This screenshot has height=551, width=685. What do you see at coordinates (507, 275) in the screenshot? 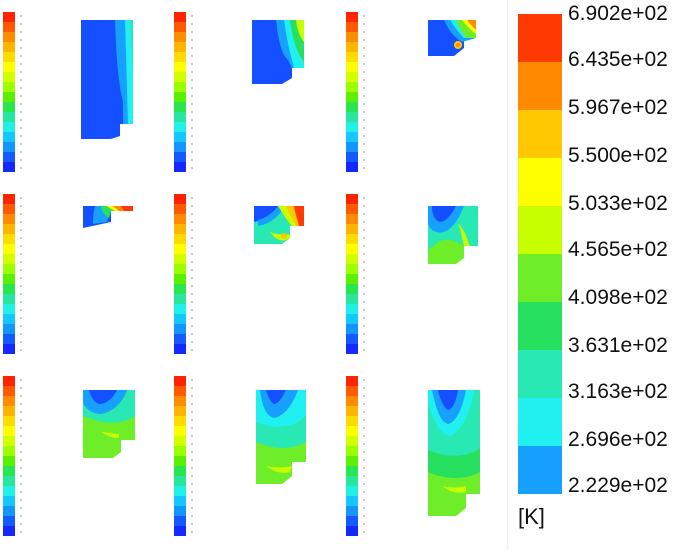
I see `separator-line` at bounding box center [507, 275].